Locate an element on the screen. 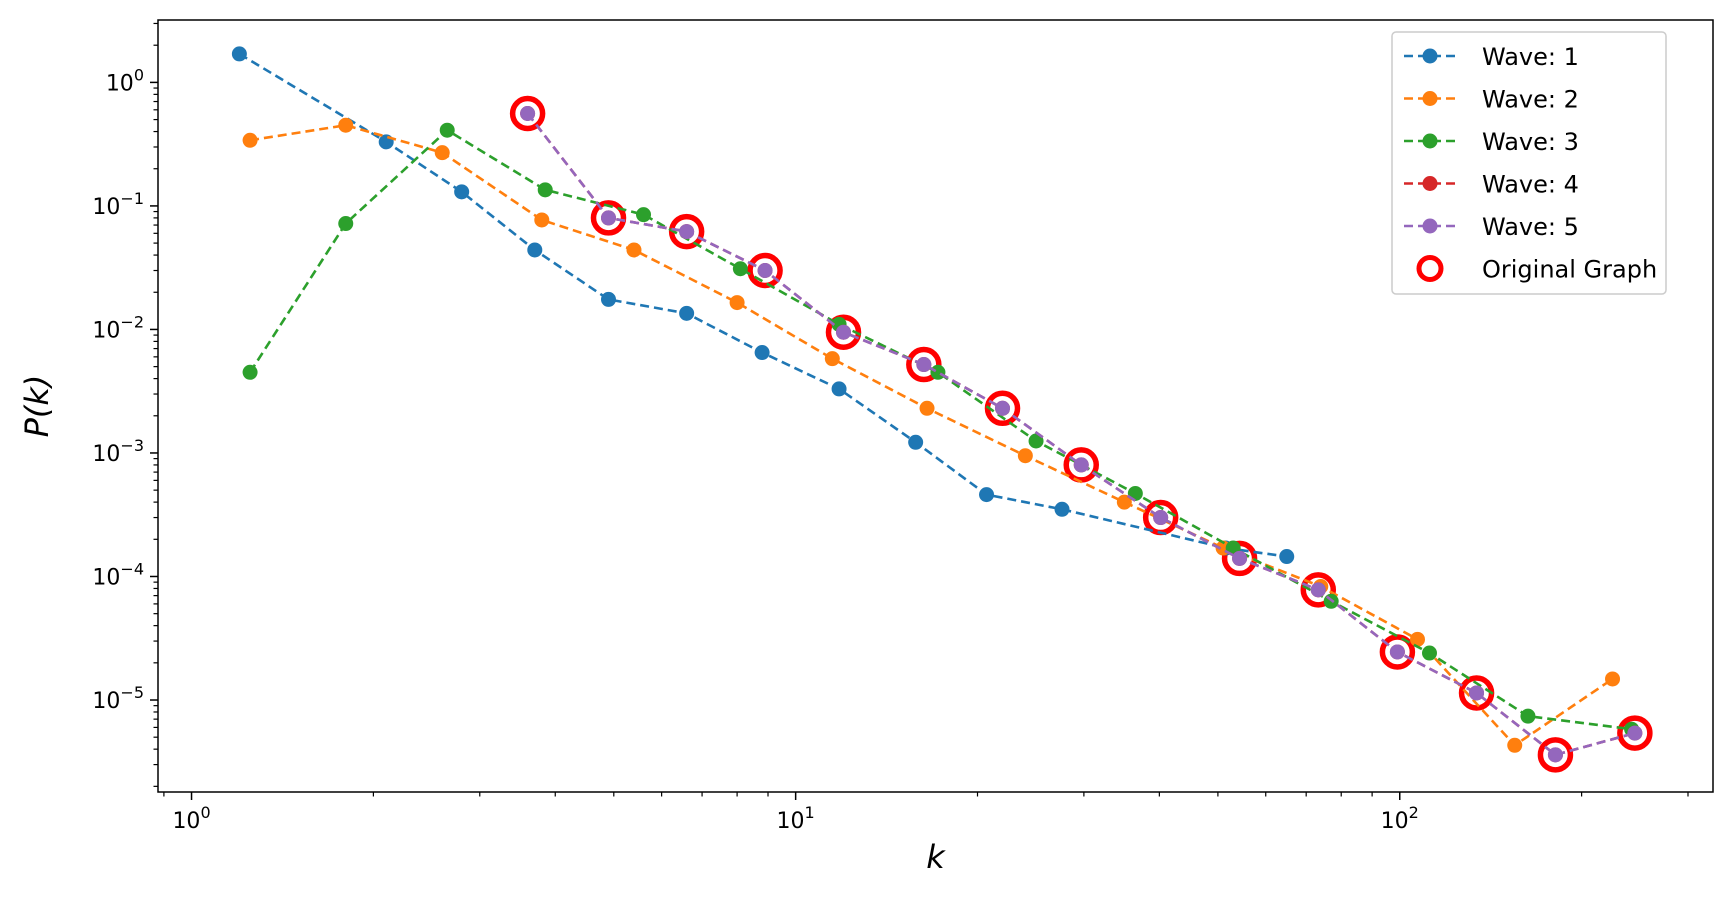  y-tick-label: 10⁻¹ is located at coordinates (118, 204).